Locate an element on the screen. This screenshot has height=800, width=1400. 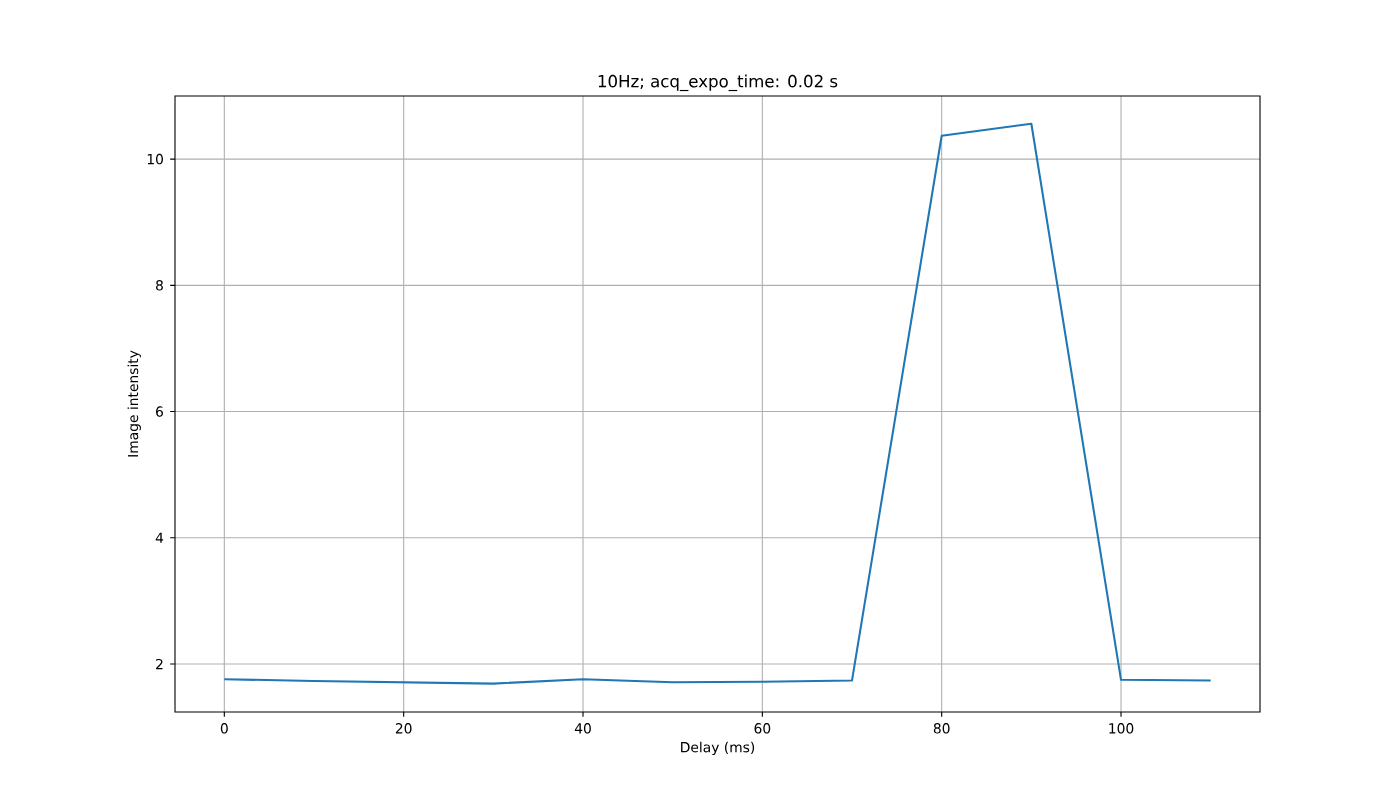
y-tick-label: 10 is located at coordinates (155, 159).